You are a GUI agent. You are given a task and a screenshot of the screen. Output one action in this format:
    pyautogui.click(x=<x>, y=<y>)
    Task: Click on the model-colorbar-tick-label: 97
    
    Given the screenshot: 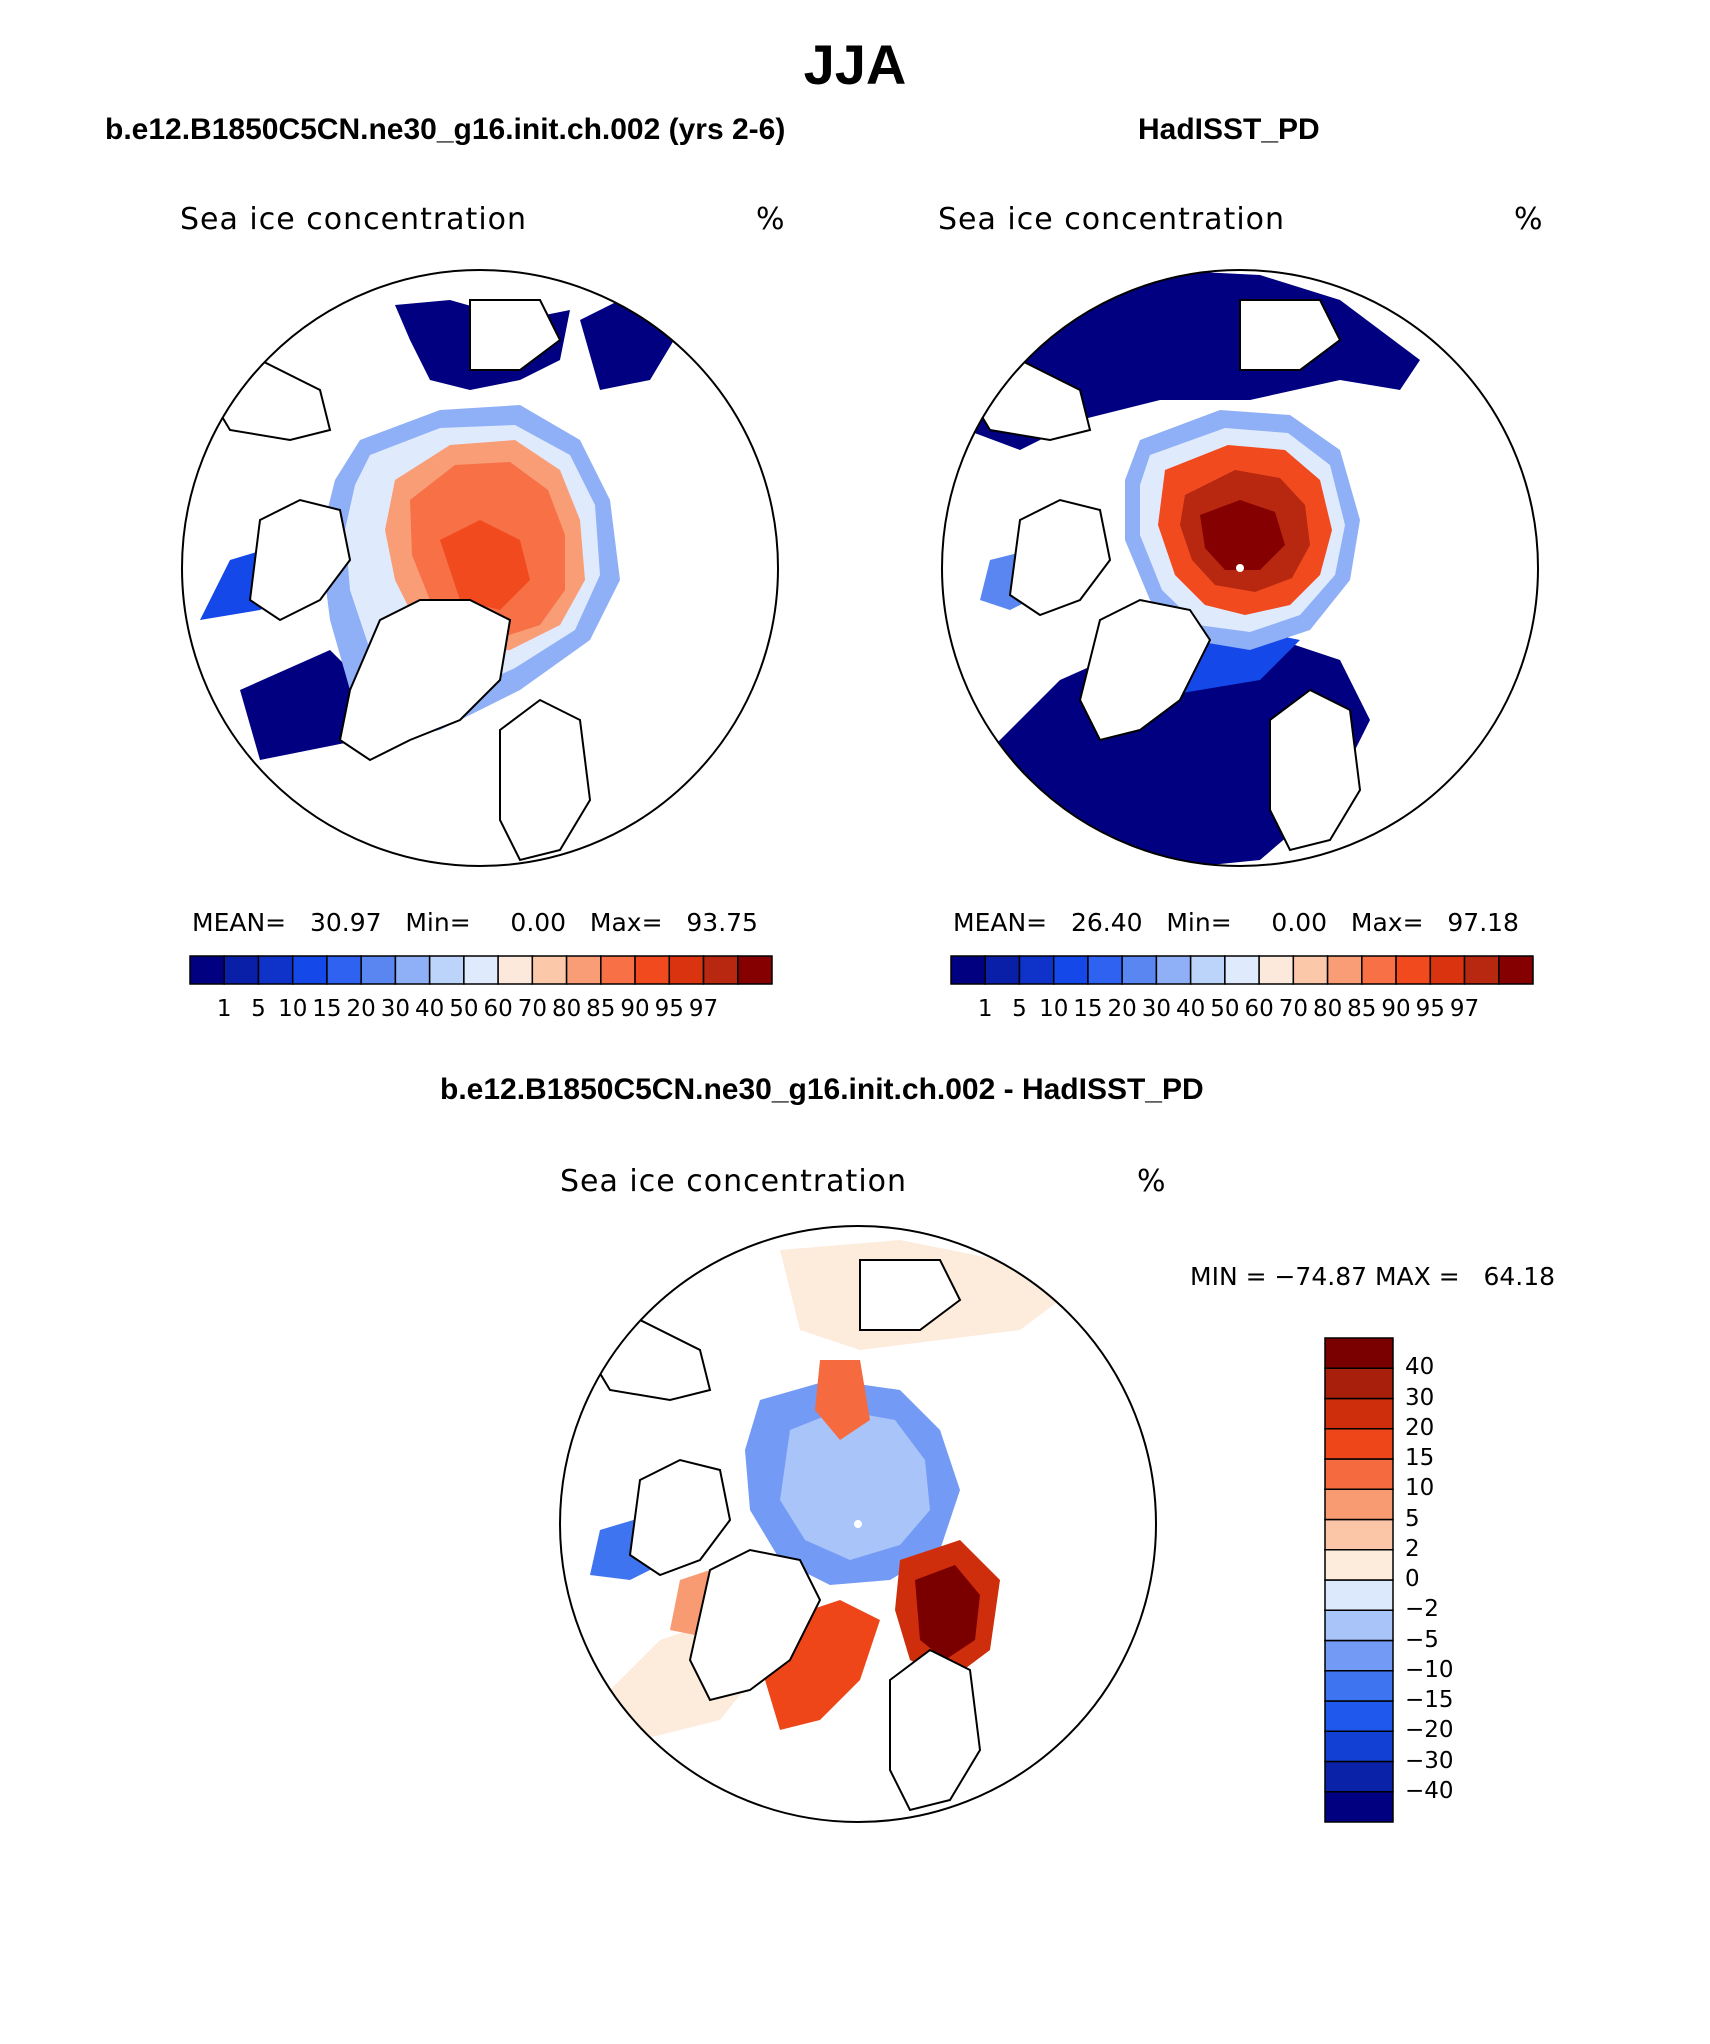 What is the action you would take?
    pyautogui.click(x=703, y=1009)
    